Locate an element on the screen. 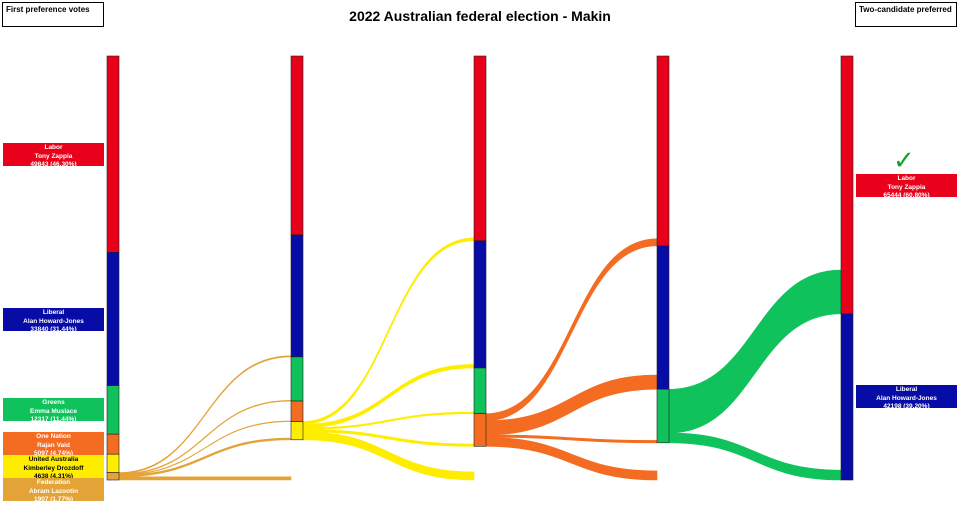 The image size is (960, 509). flow-greens-to-liberal is located at coordinates (755, 456).